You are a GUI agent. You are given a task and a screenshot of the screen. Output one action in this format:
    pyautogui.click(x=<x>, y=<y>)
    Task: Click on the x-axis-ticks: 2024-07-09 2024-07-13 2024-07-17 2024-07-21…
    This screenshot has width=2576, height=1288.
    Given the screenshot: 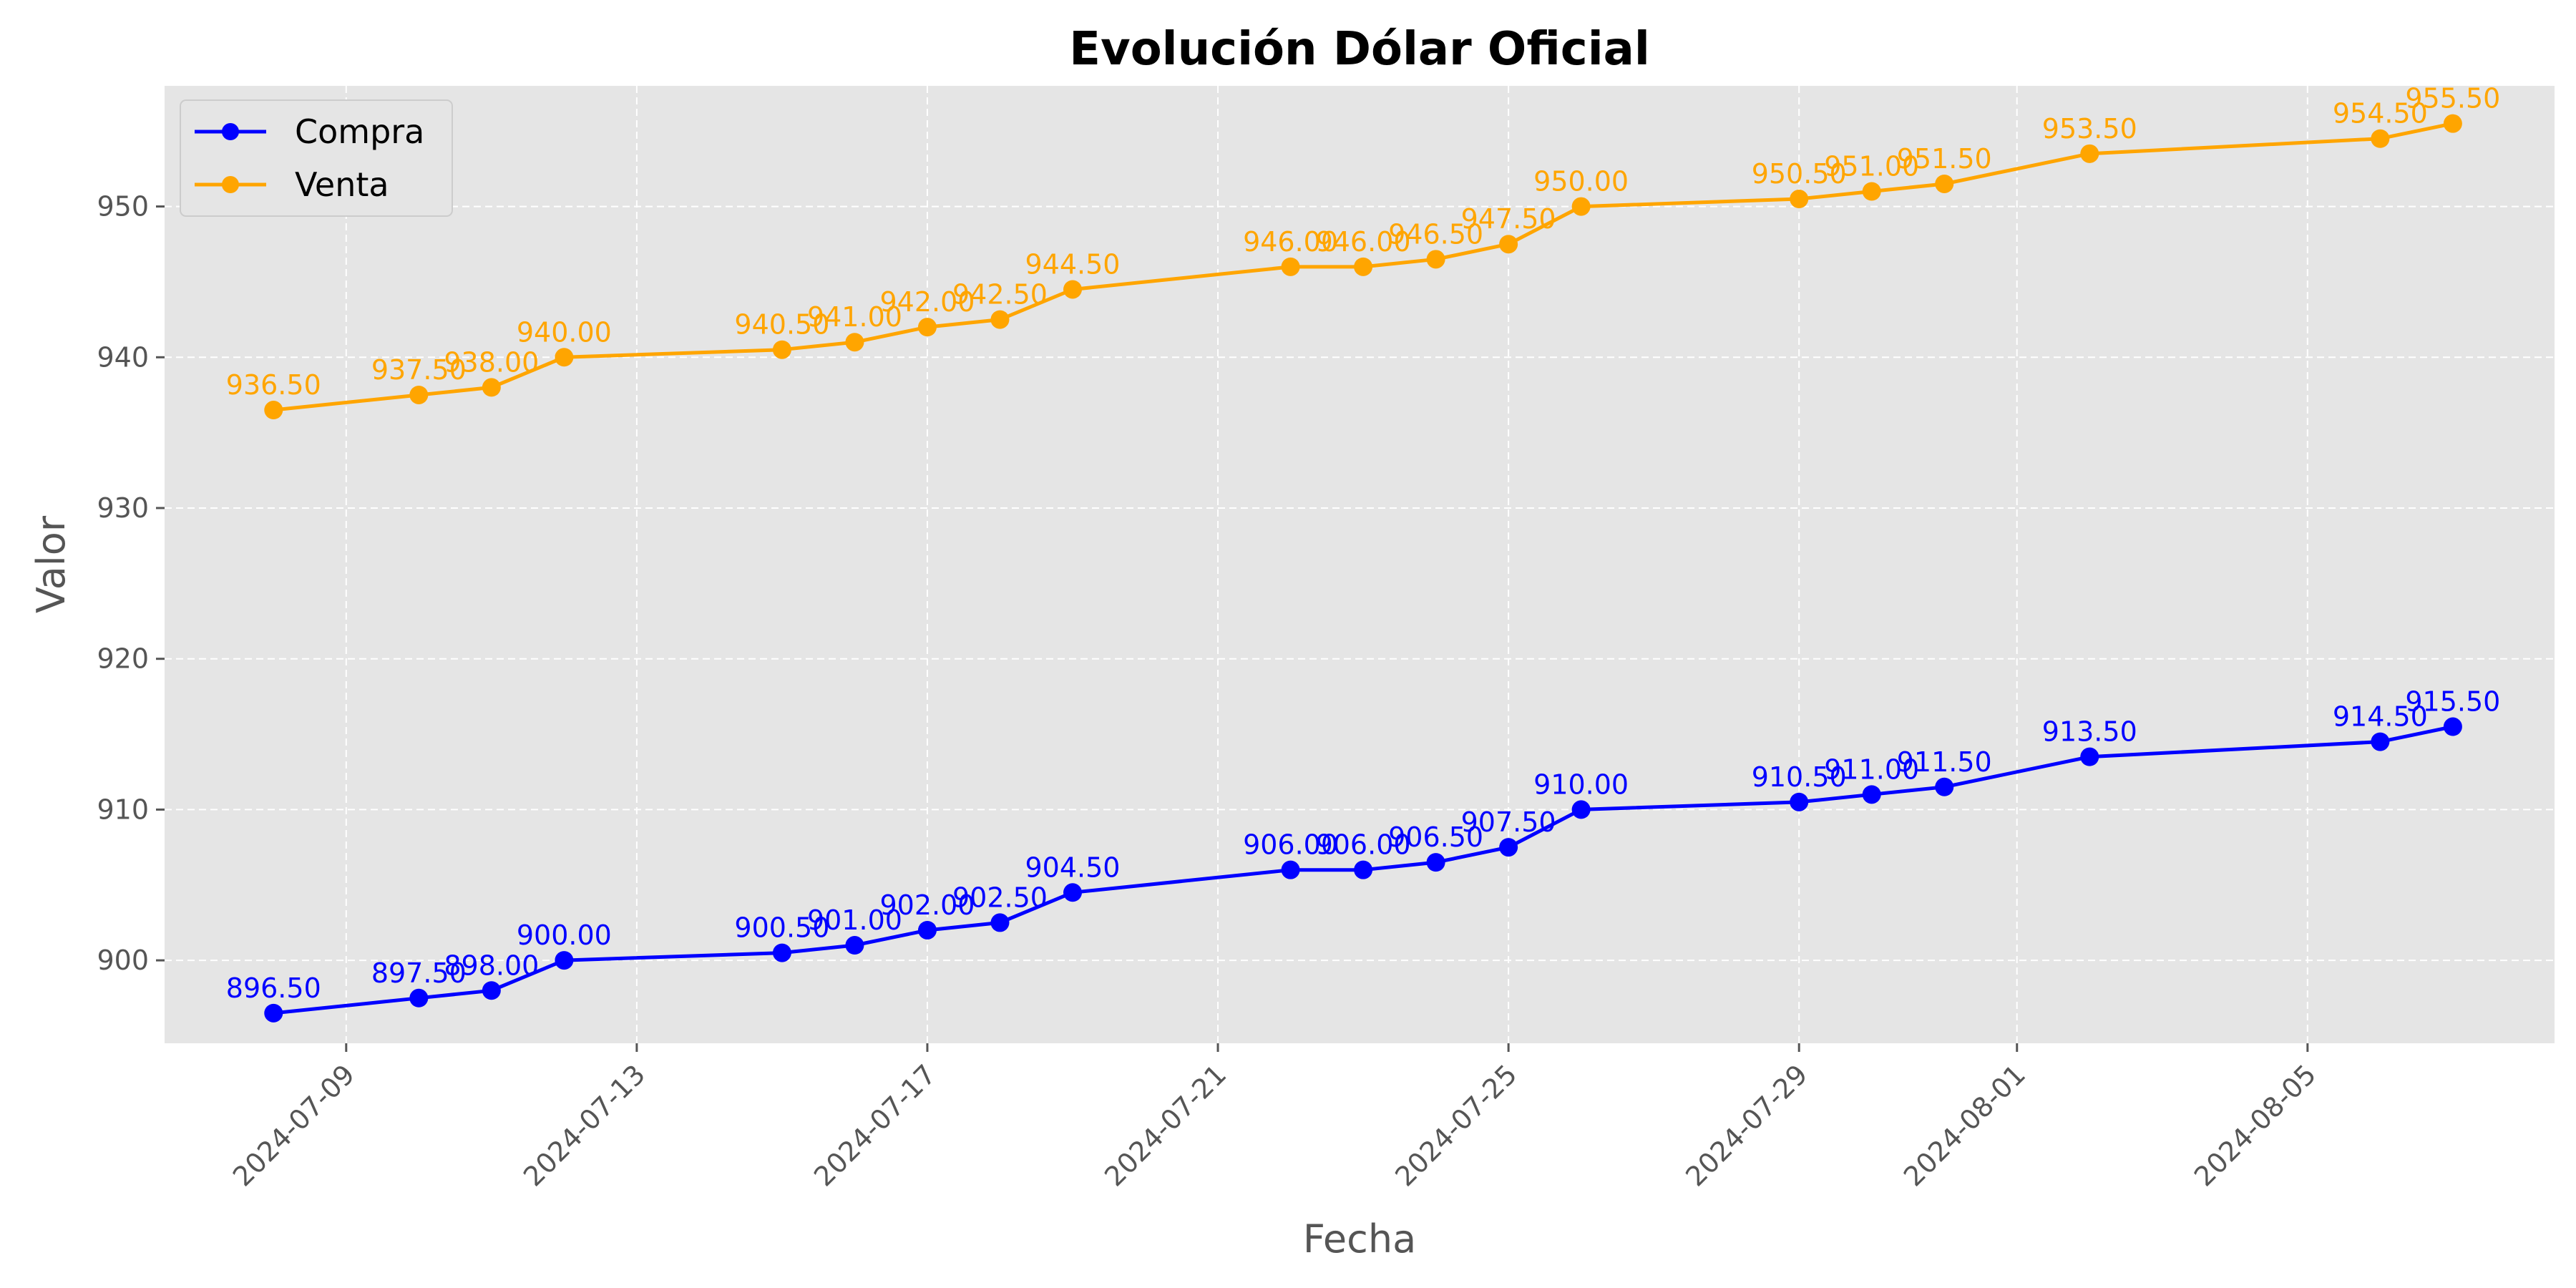 What is the action you would take?
    pyautogui.click(x=1274, y=1118)
    